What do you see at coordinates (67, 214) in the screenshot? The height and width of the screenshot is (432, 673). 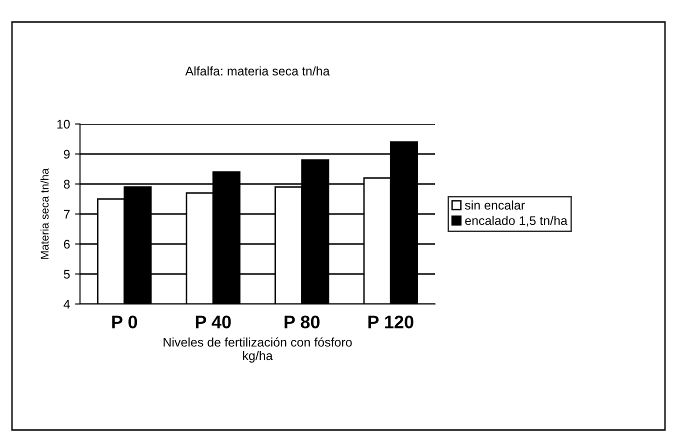 I see `y-tick-label: 7` at bounding box center [67, 214].